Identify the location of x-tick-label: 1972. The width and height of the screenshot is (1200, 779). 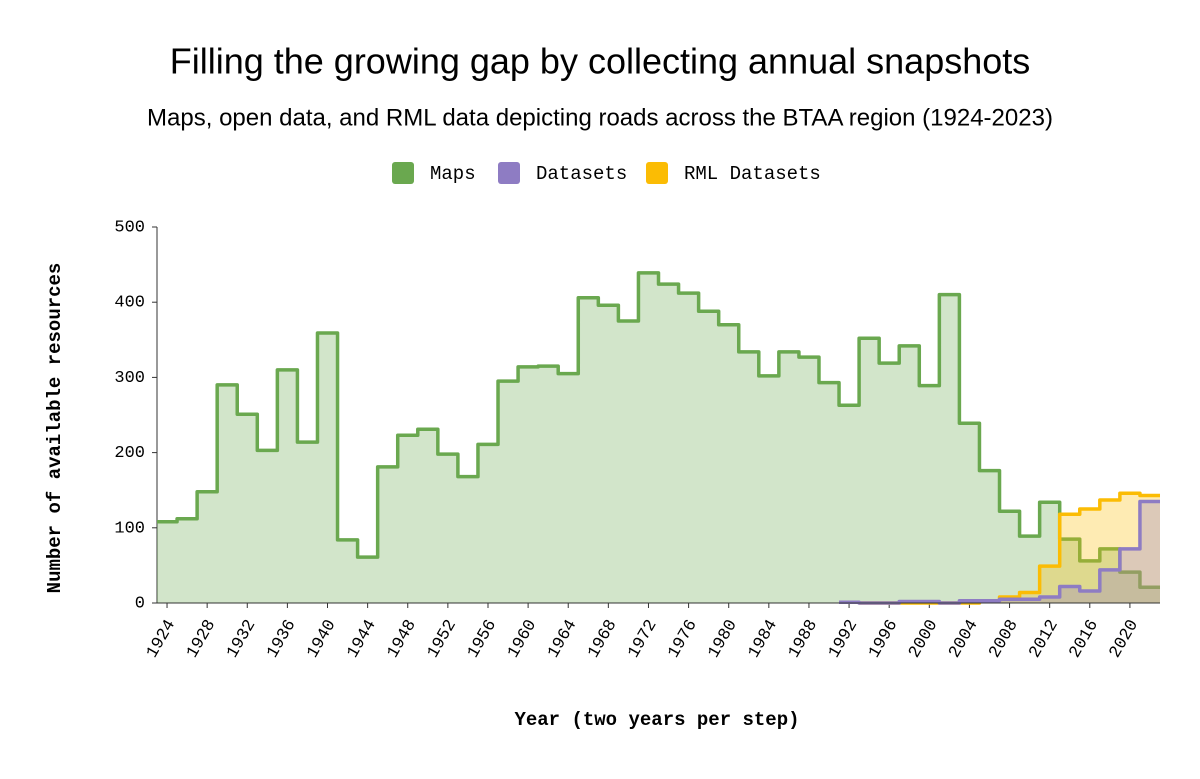
(643, 639).